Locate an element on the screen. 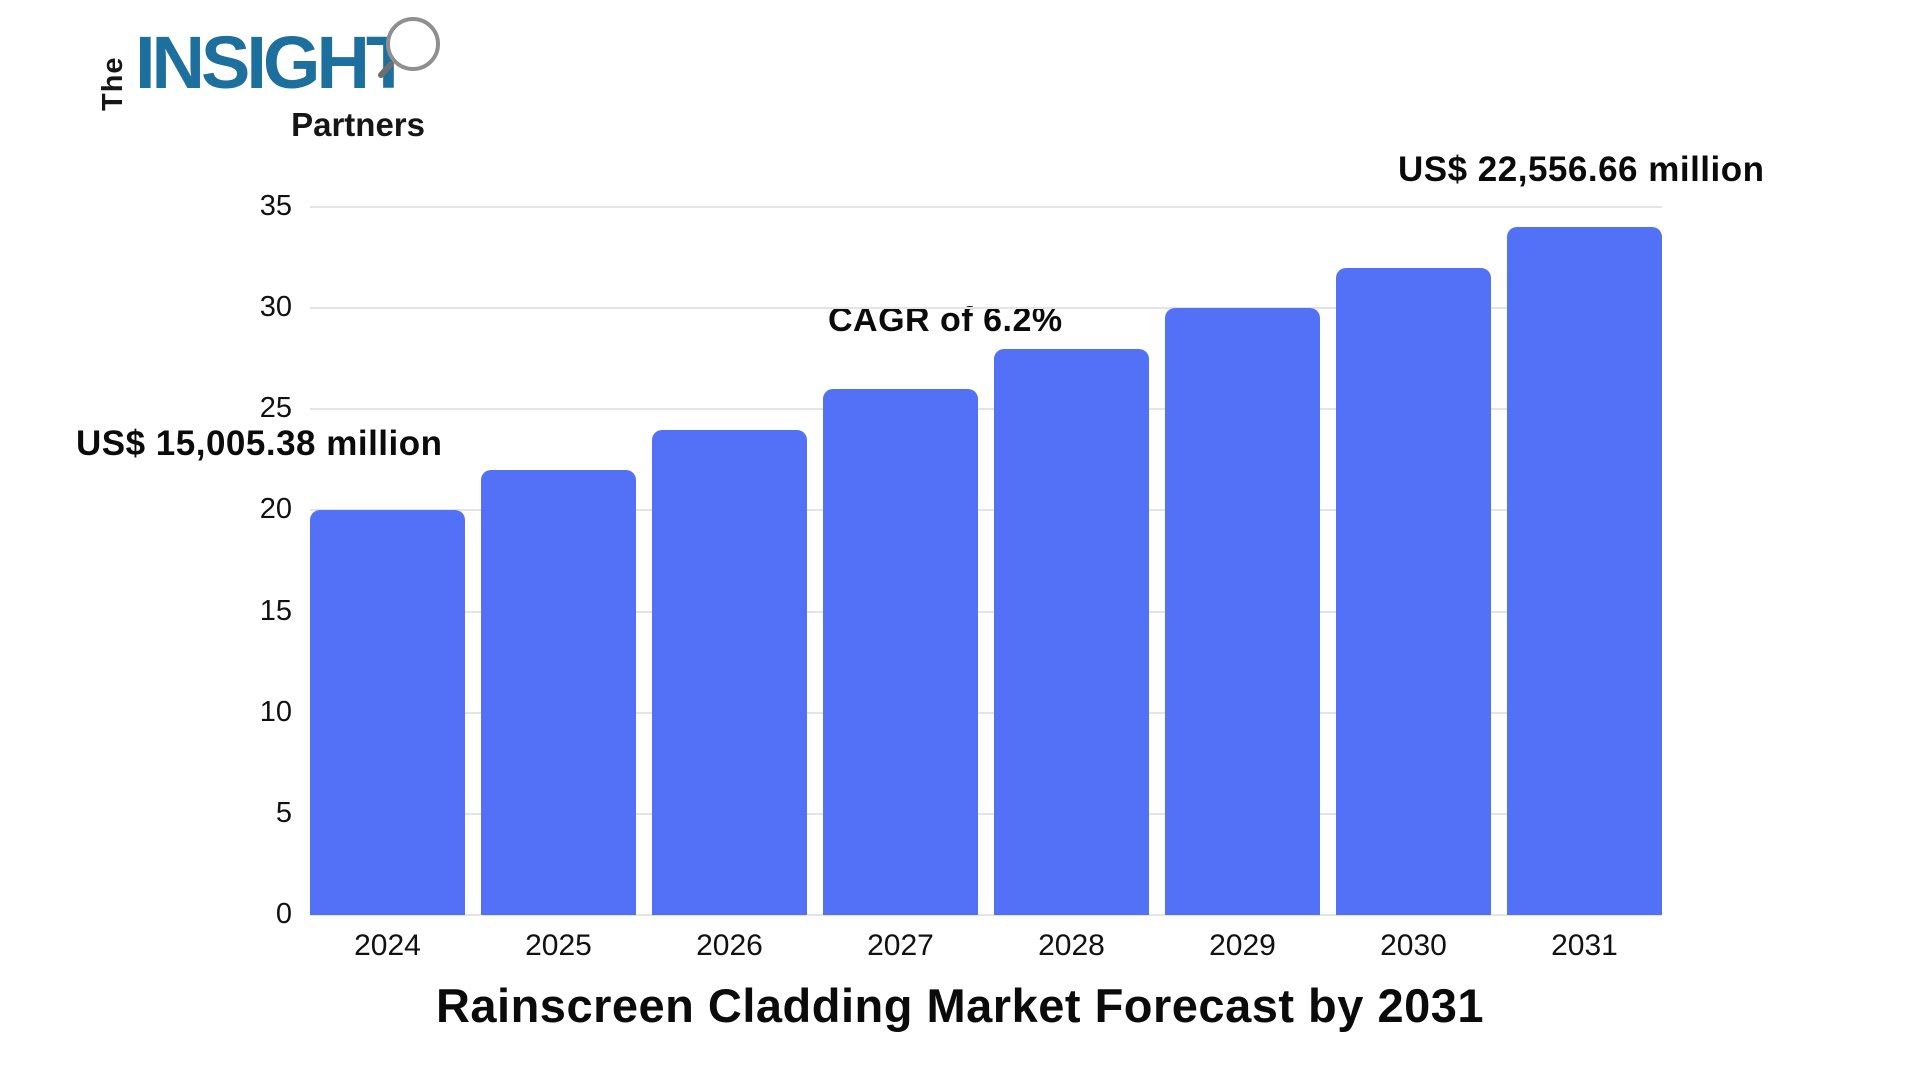 This screenshot has height=1080, width=1920. x-axis-label-2030: 2030 is located at coordinates (1413, 945).